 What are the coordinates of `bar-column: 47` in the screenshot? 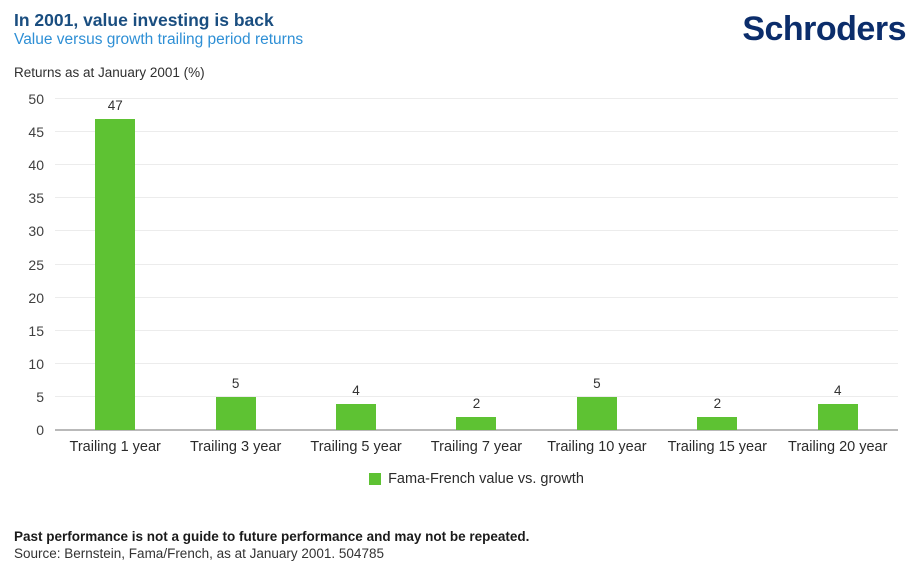 It's located at (115, 264).